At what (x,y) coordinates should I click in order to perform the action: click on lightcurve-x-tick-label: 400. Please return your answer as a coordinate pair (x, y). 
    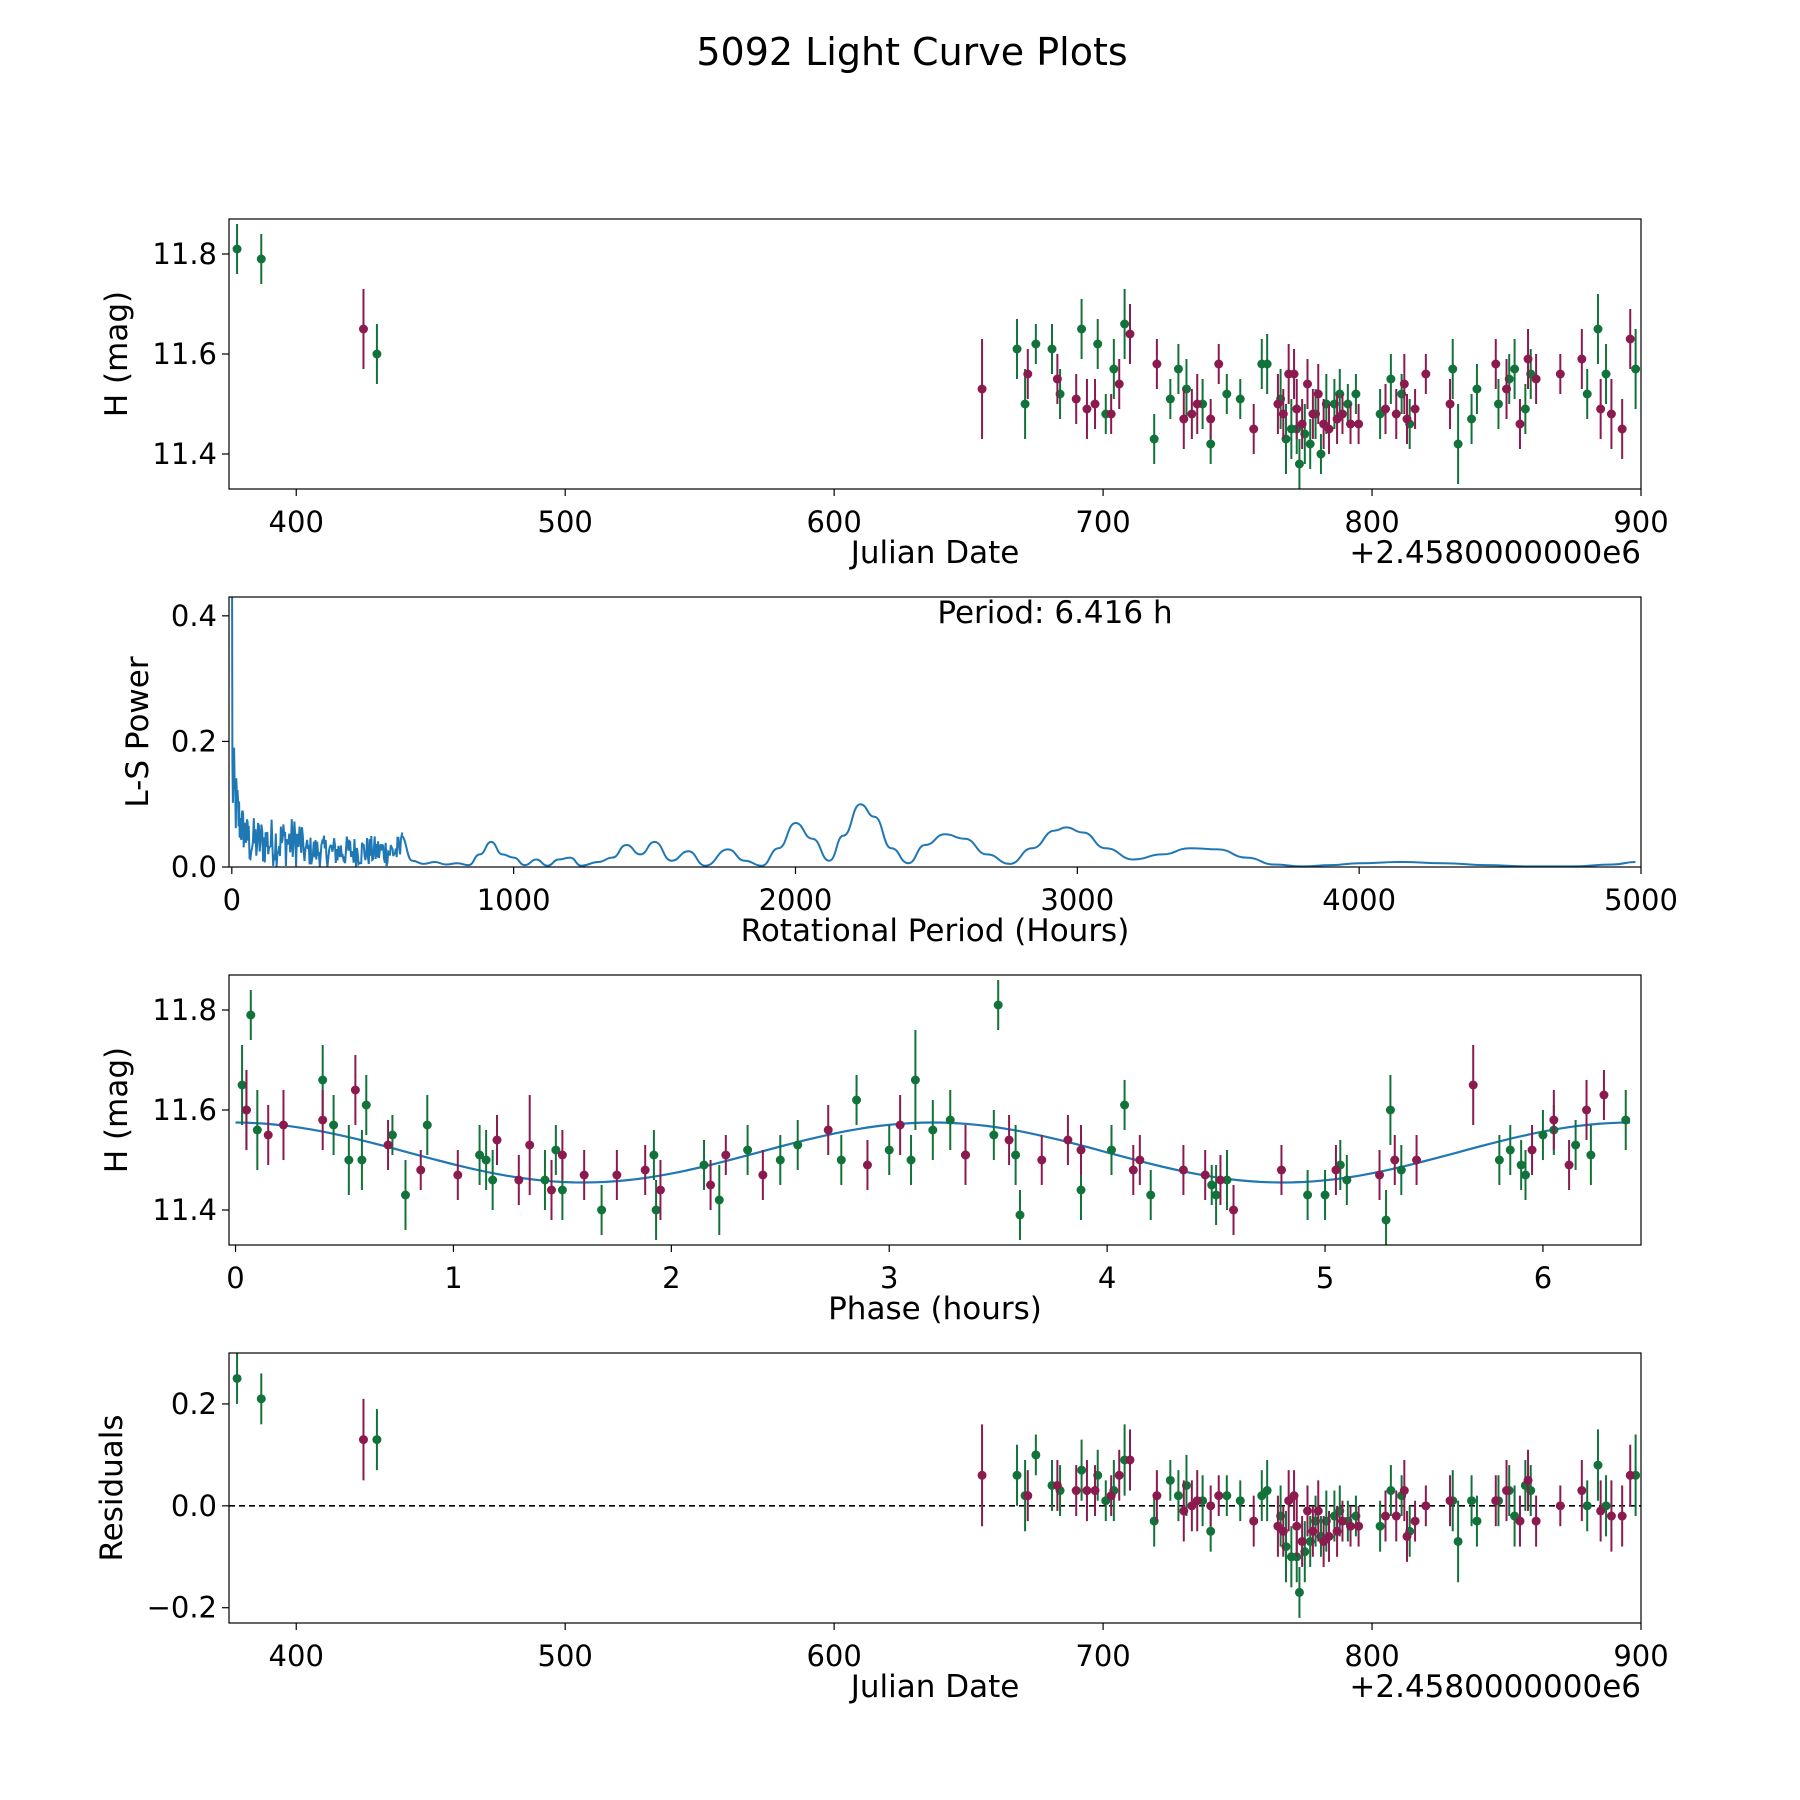
    Looking at the image, I should click on (296, 522).